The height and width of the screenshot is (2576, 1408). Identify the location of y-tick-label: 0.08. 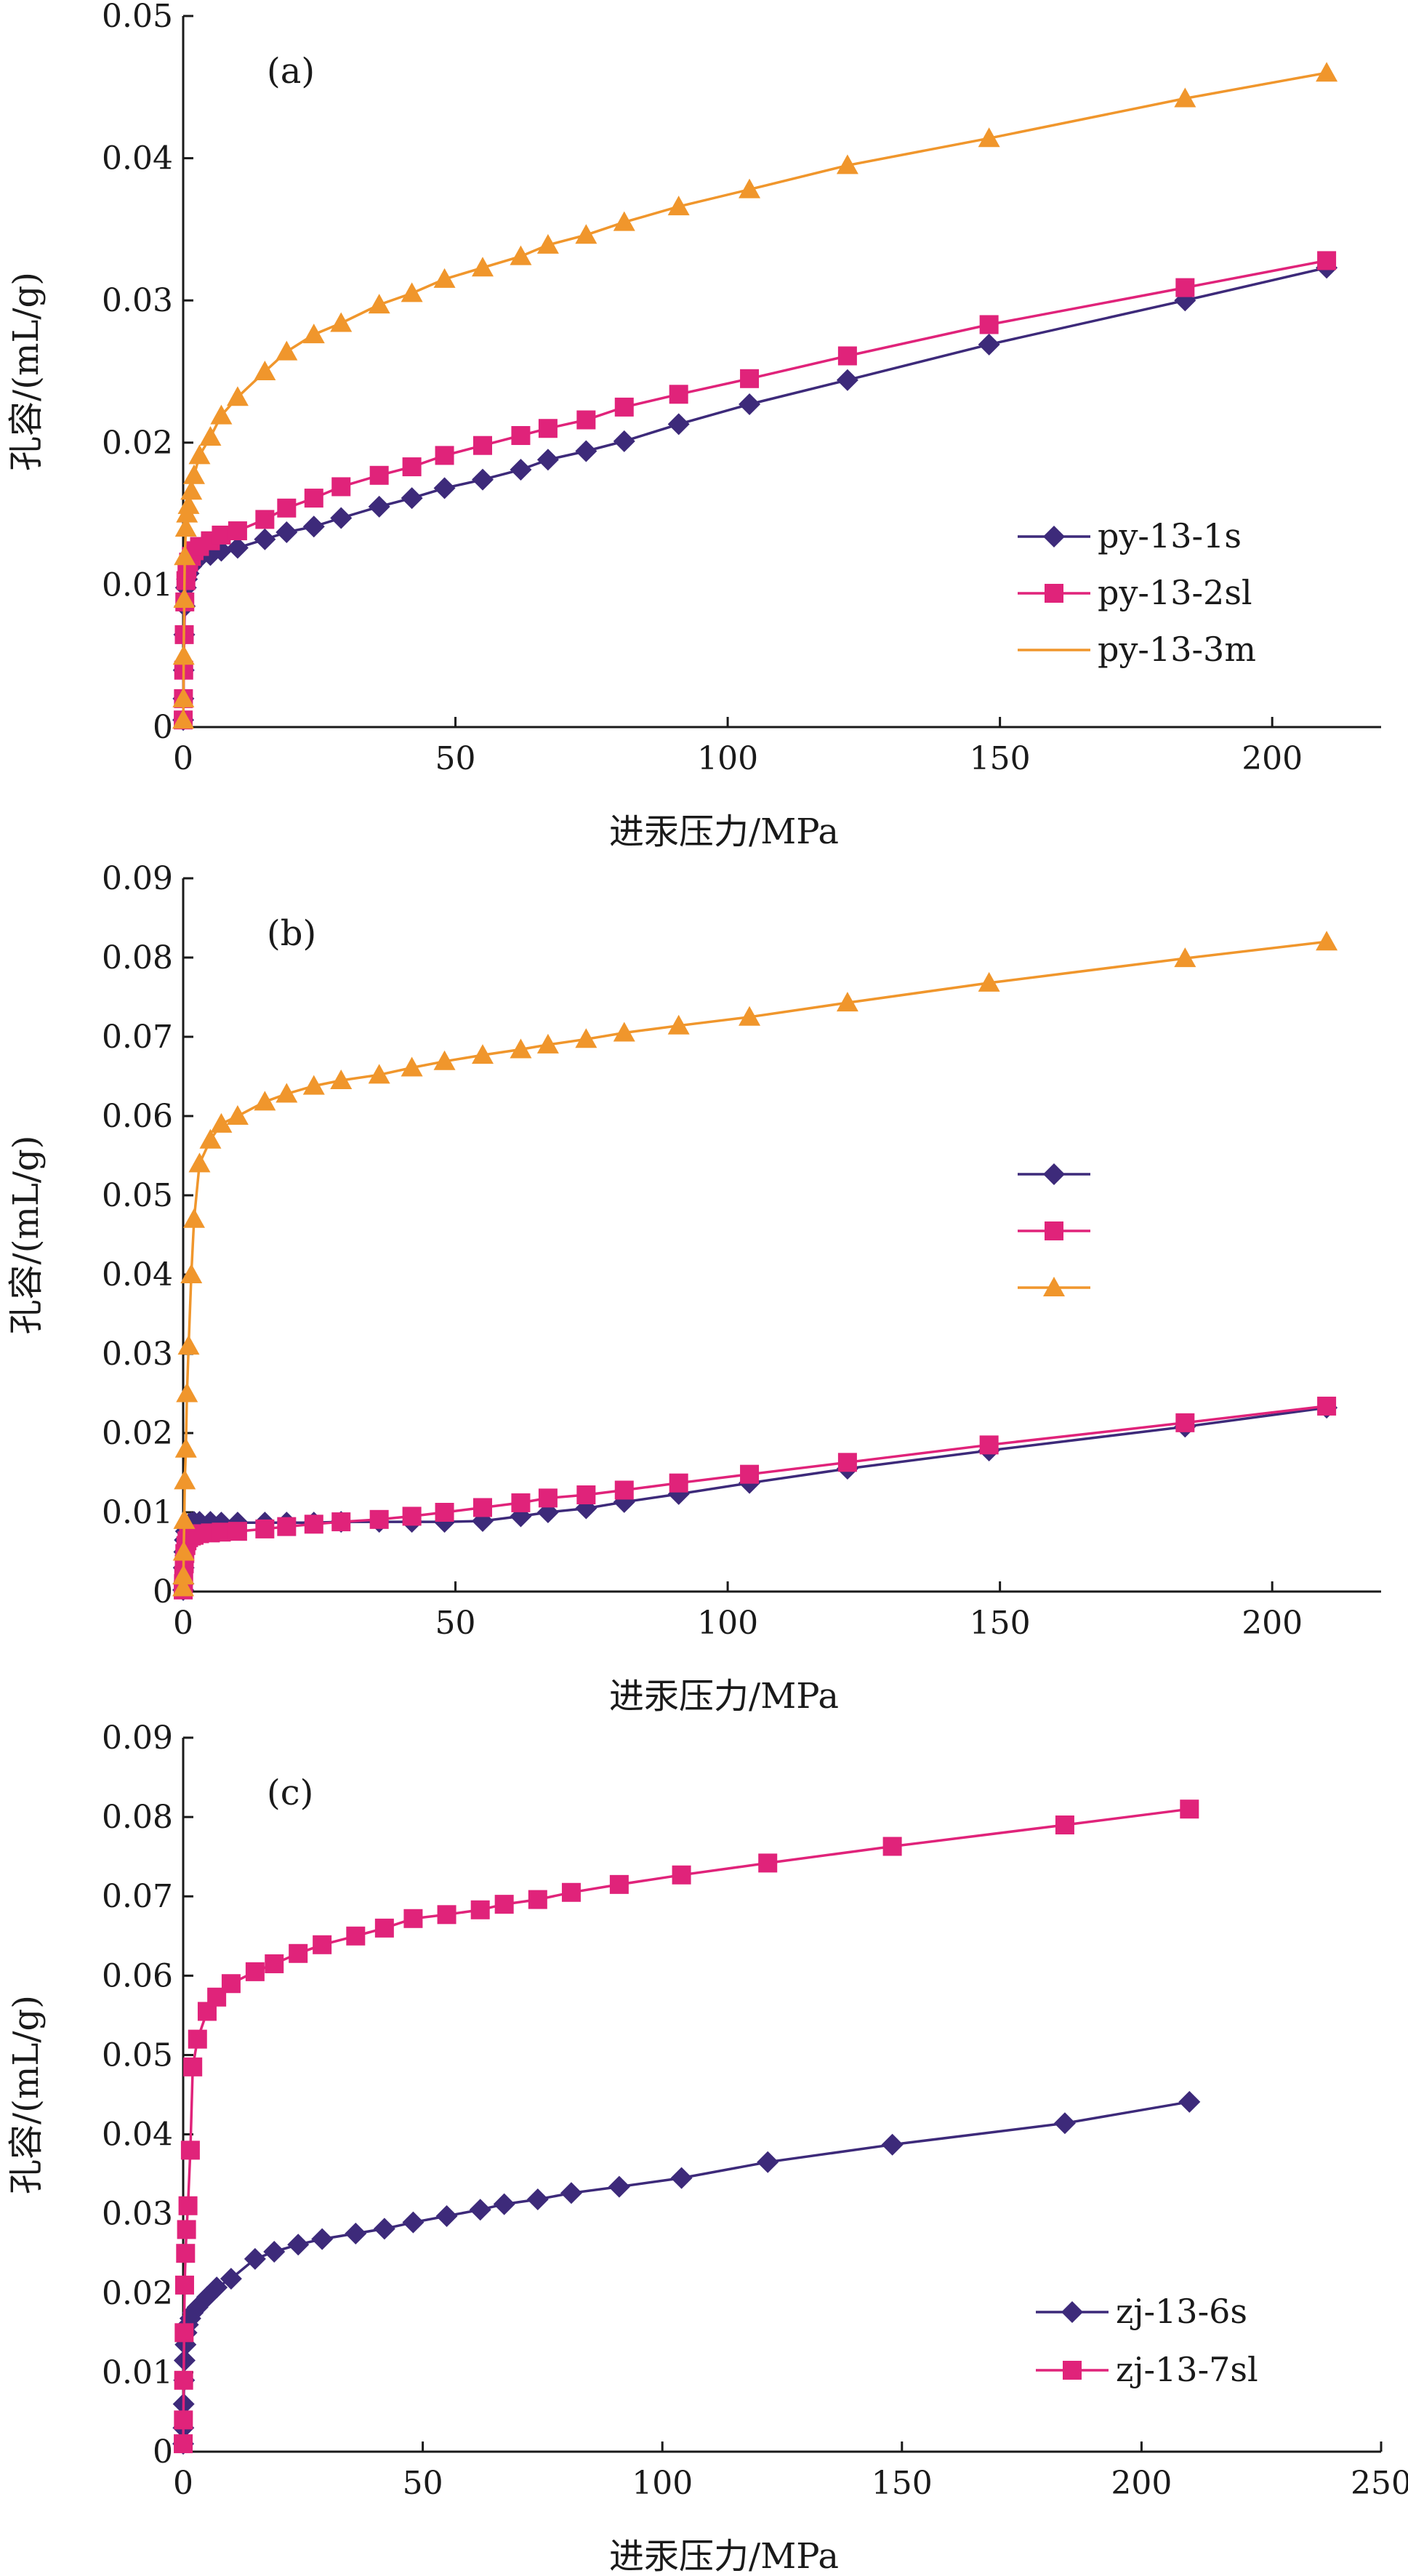
(137, 958).